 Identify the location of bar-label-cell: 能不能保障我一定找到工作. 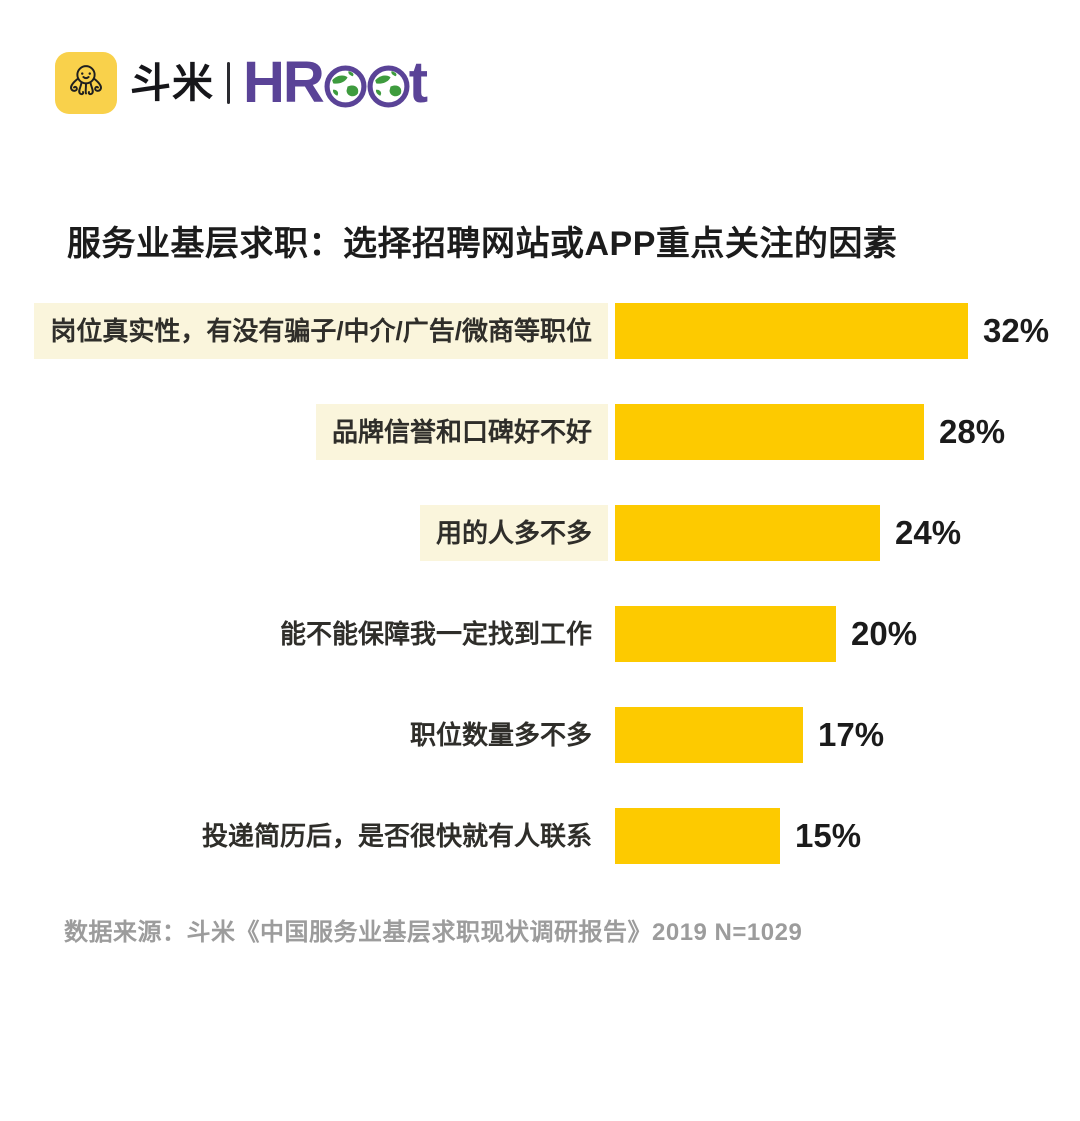
(329, 634).